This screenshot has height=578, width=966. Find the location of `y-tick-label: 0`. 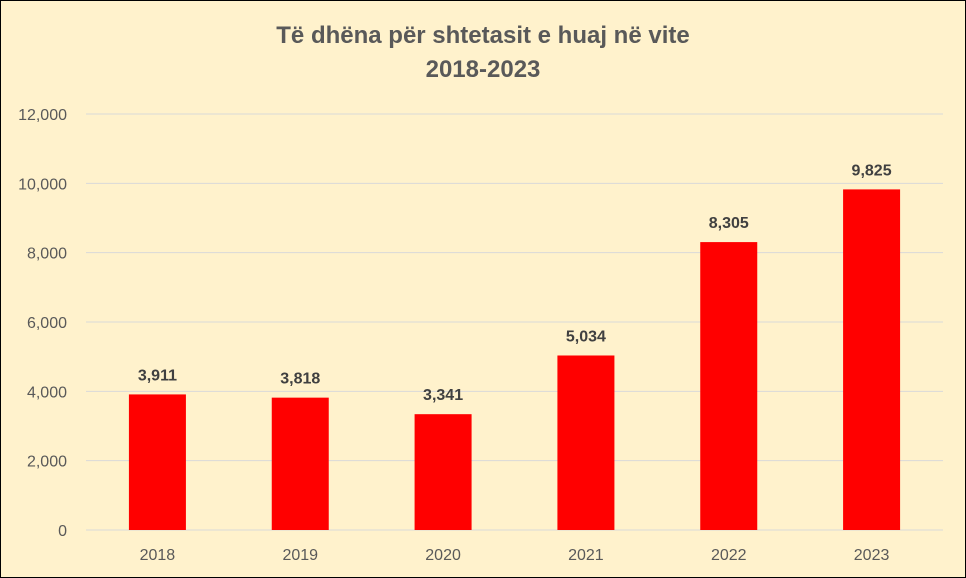

y-tick-label: 0 is located at coordinates (62, 531).